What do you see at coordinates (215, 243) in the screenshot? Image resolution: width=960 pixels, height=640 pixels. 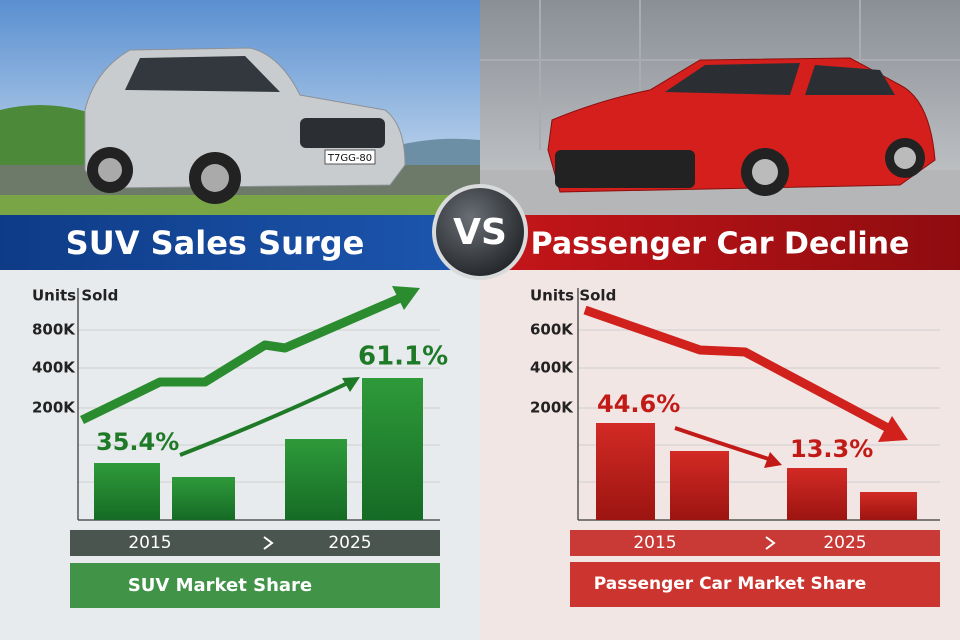 I see `left-title: SUV Sales Surge` at bounding box center [215, 243].